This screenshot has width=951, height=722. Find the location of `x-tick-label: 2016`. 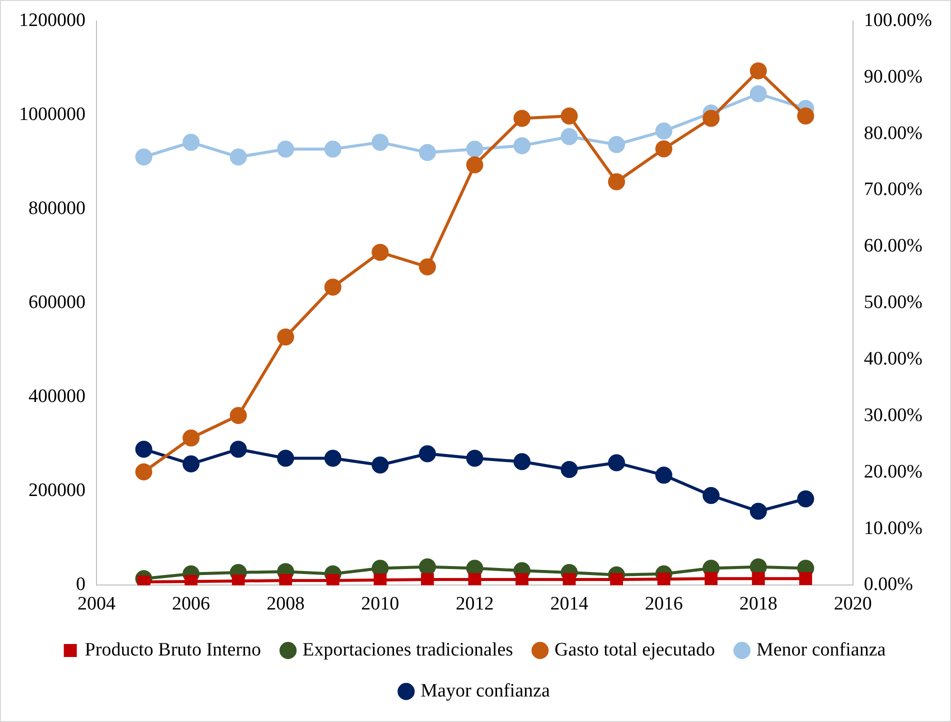

x-tick-label: 2016 is located at coordinates (663, 604).